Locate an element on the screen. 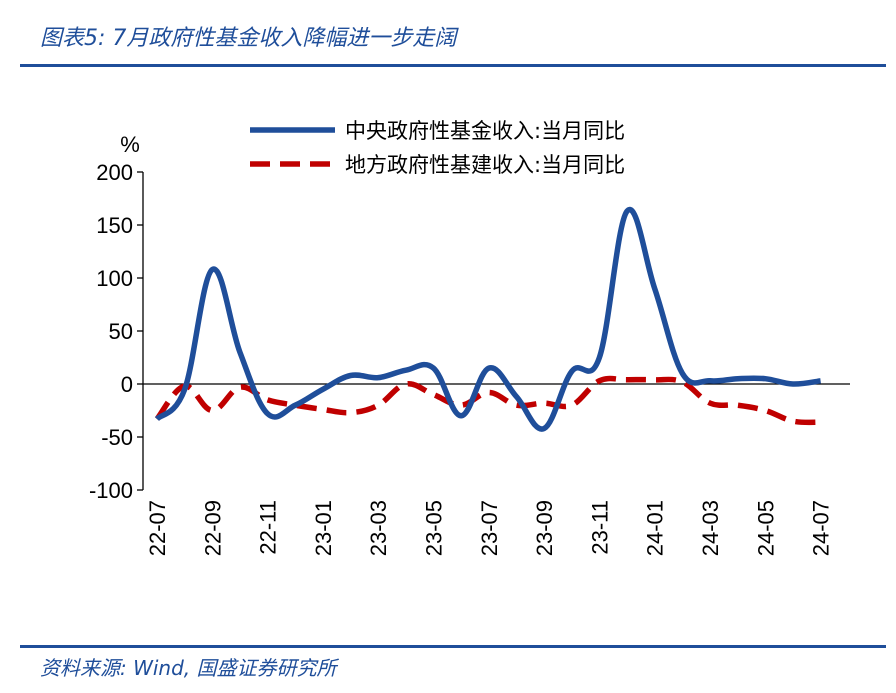  x-tick-label: 23-01 is located at coordinates (323, 528).